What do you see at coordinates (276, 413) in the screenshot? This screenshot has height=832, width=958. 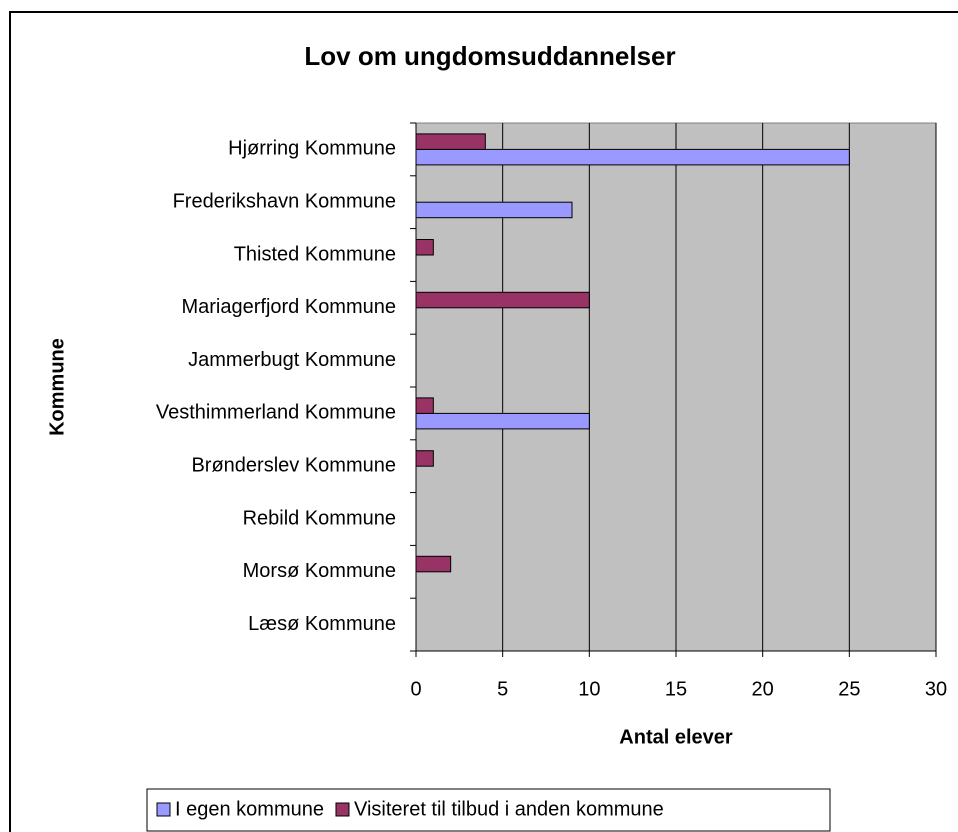 I see `y-tick-label: Vesthimmerland Kommune` at bounding box center [276, 413].